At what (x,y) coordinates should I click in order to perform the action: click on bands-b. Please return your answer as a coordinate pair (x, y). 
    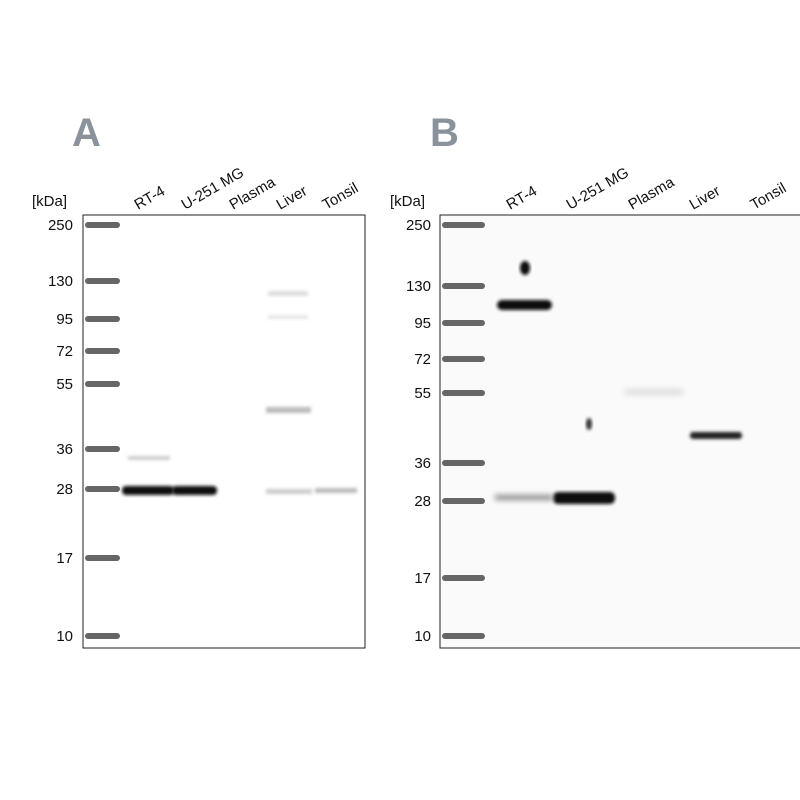
    Looking at the image, I should click on (618, 382).